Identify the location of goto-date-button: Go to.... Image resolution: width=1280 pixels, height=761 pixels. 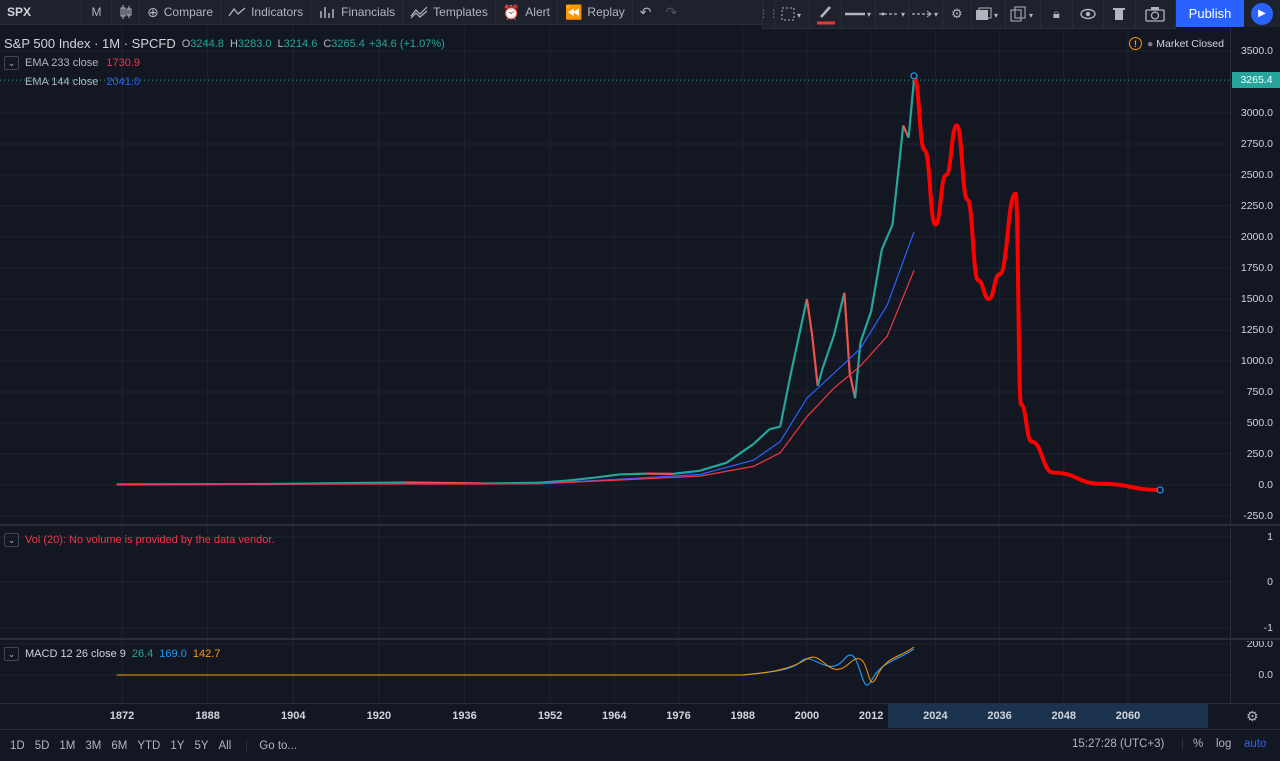
(271, 745).